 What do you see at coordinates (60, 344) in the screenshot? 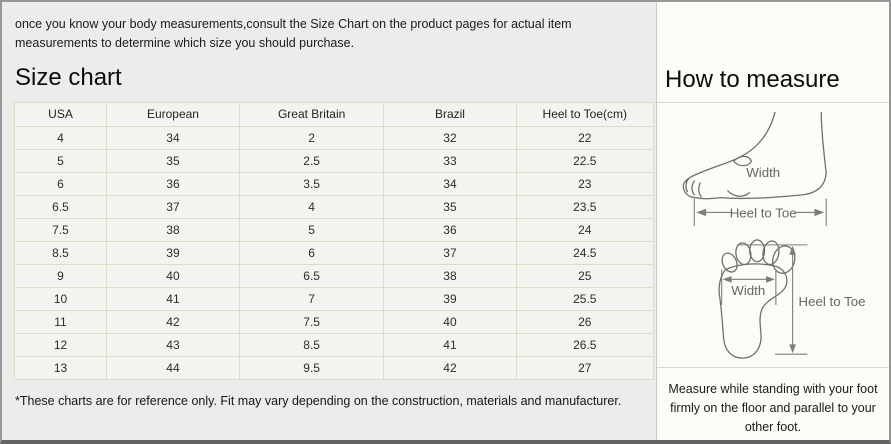
I see `cell-usa: 12` at bounding box center [60, 344].